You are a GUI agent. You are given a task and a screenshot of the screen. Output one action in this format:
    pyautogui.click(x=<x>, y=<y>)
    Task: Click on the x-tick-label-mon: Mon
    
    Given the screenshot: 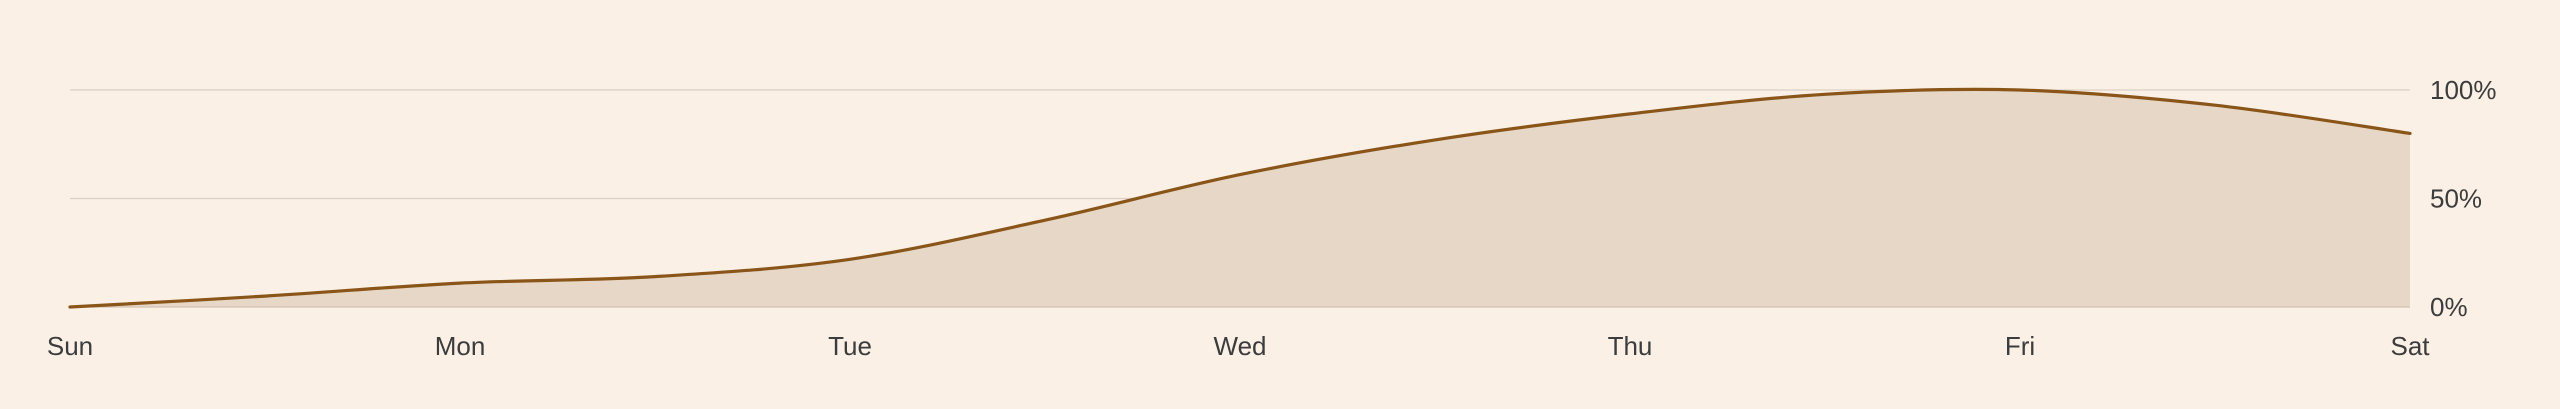 What is the action you would take?
    pyautogui.click(x=460, y=346)
    